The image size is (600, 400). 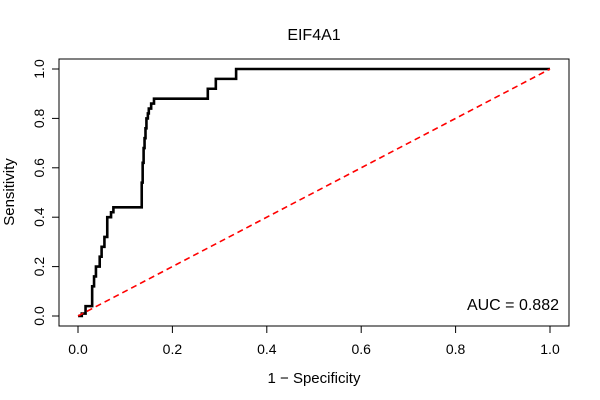 I want to click on y-tick-label: 0.8, so click(x=39, y=118).